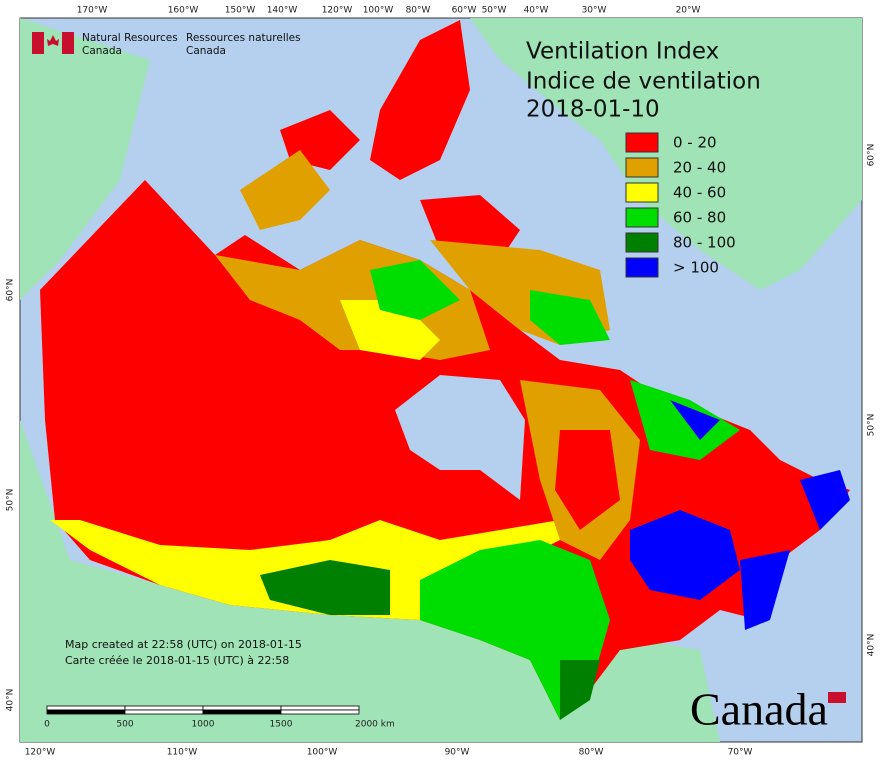  Describe the element at coordinates (685, 555) in the screenshot. I see `band-blue-quebec` at that location.